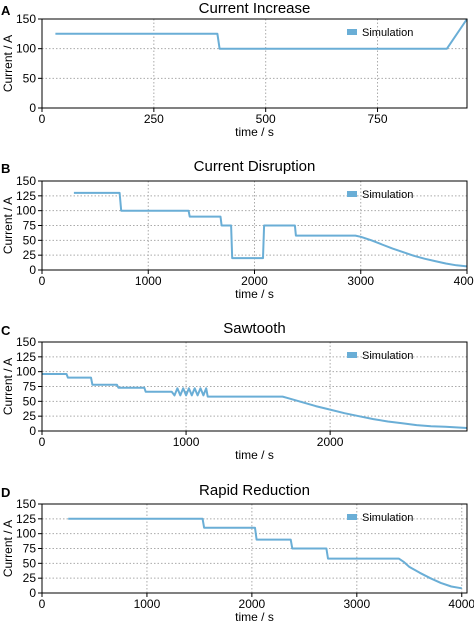  What do you see at coordinates (255, 8) in the screenshot?
I see `chart-title: Current Increase` at bounding box center [255, 8].